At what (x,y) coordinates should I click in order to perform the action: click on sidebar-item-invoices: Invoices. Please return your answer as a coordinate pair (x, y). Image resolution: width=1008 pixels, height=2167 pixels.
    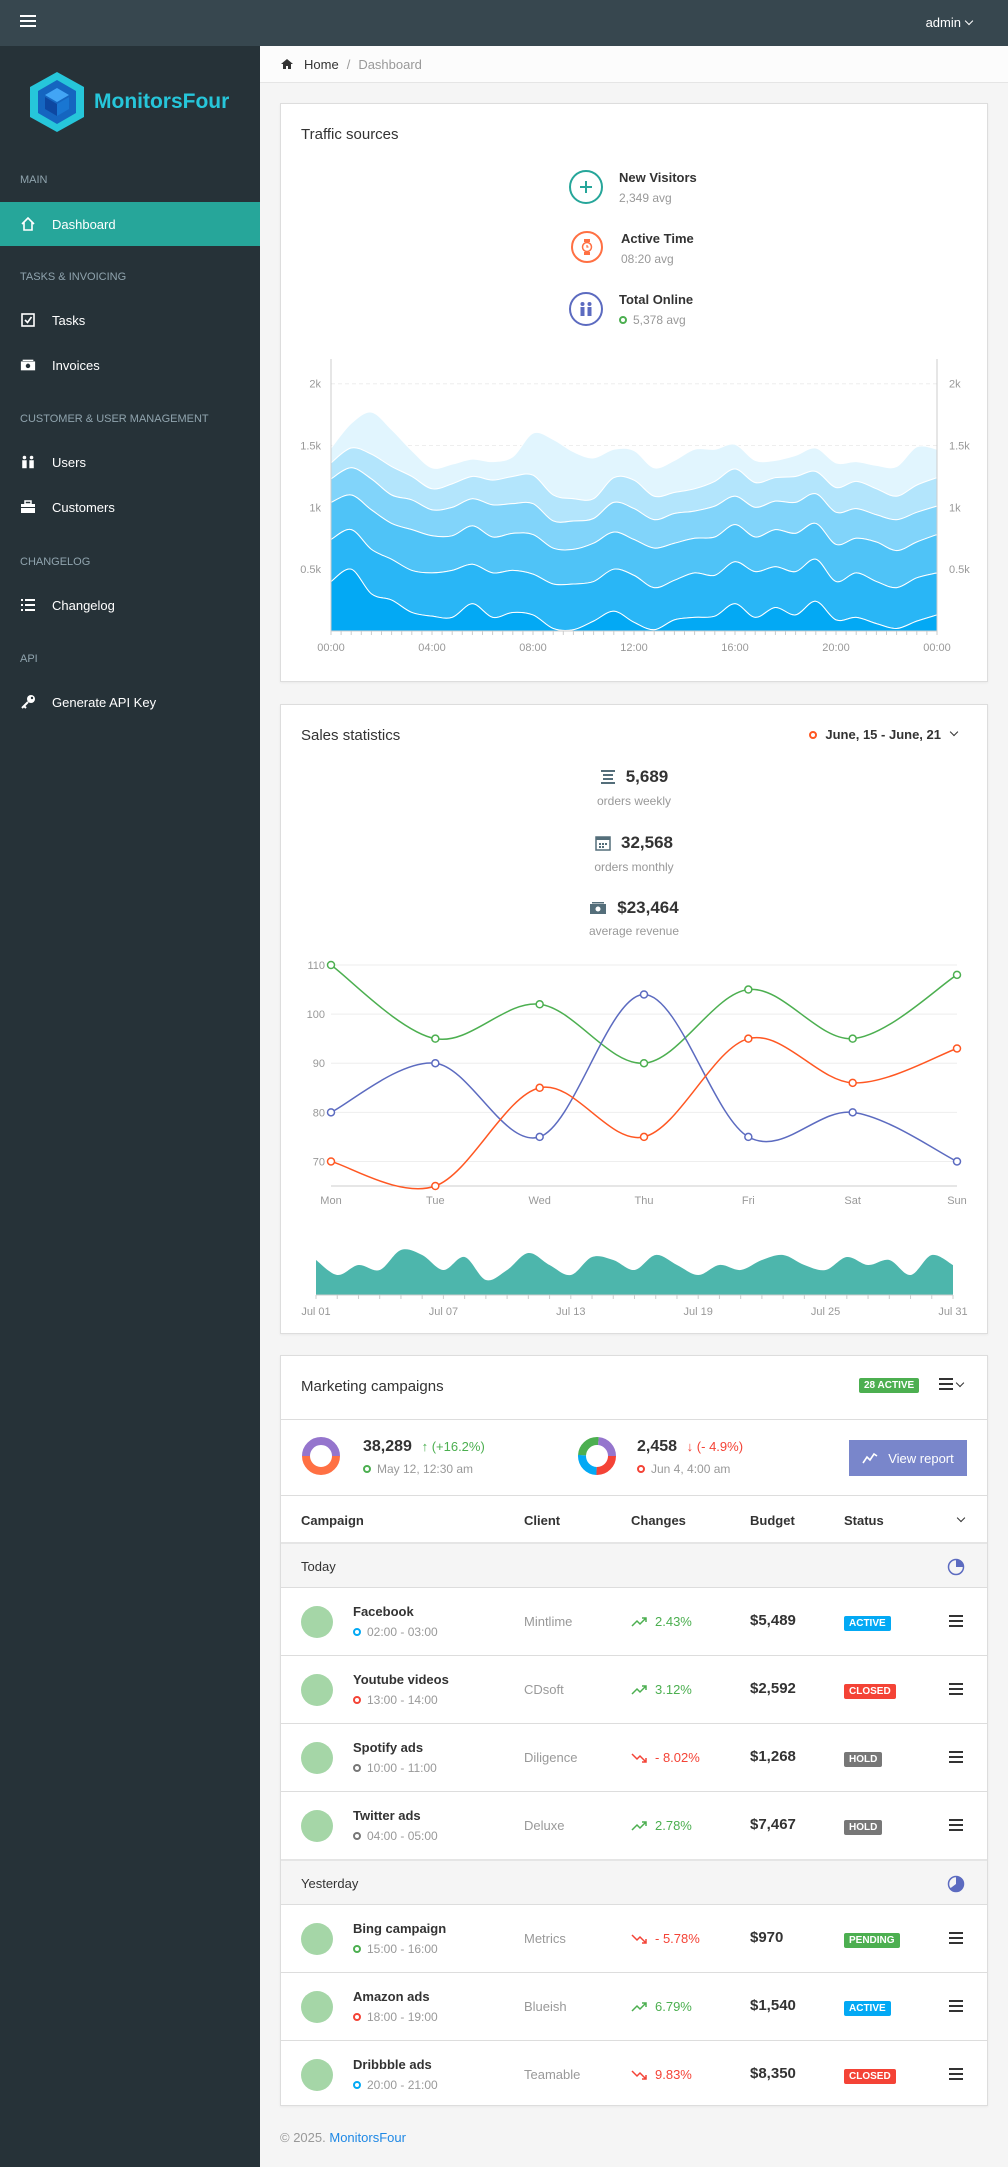
    Looking at the image, I should click on (130, 365).